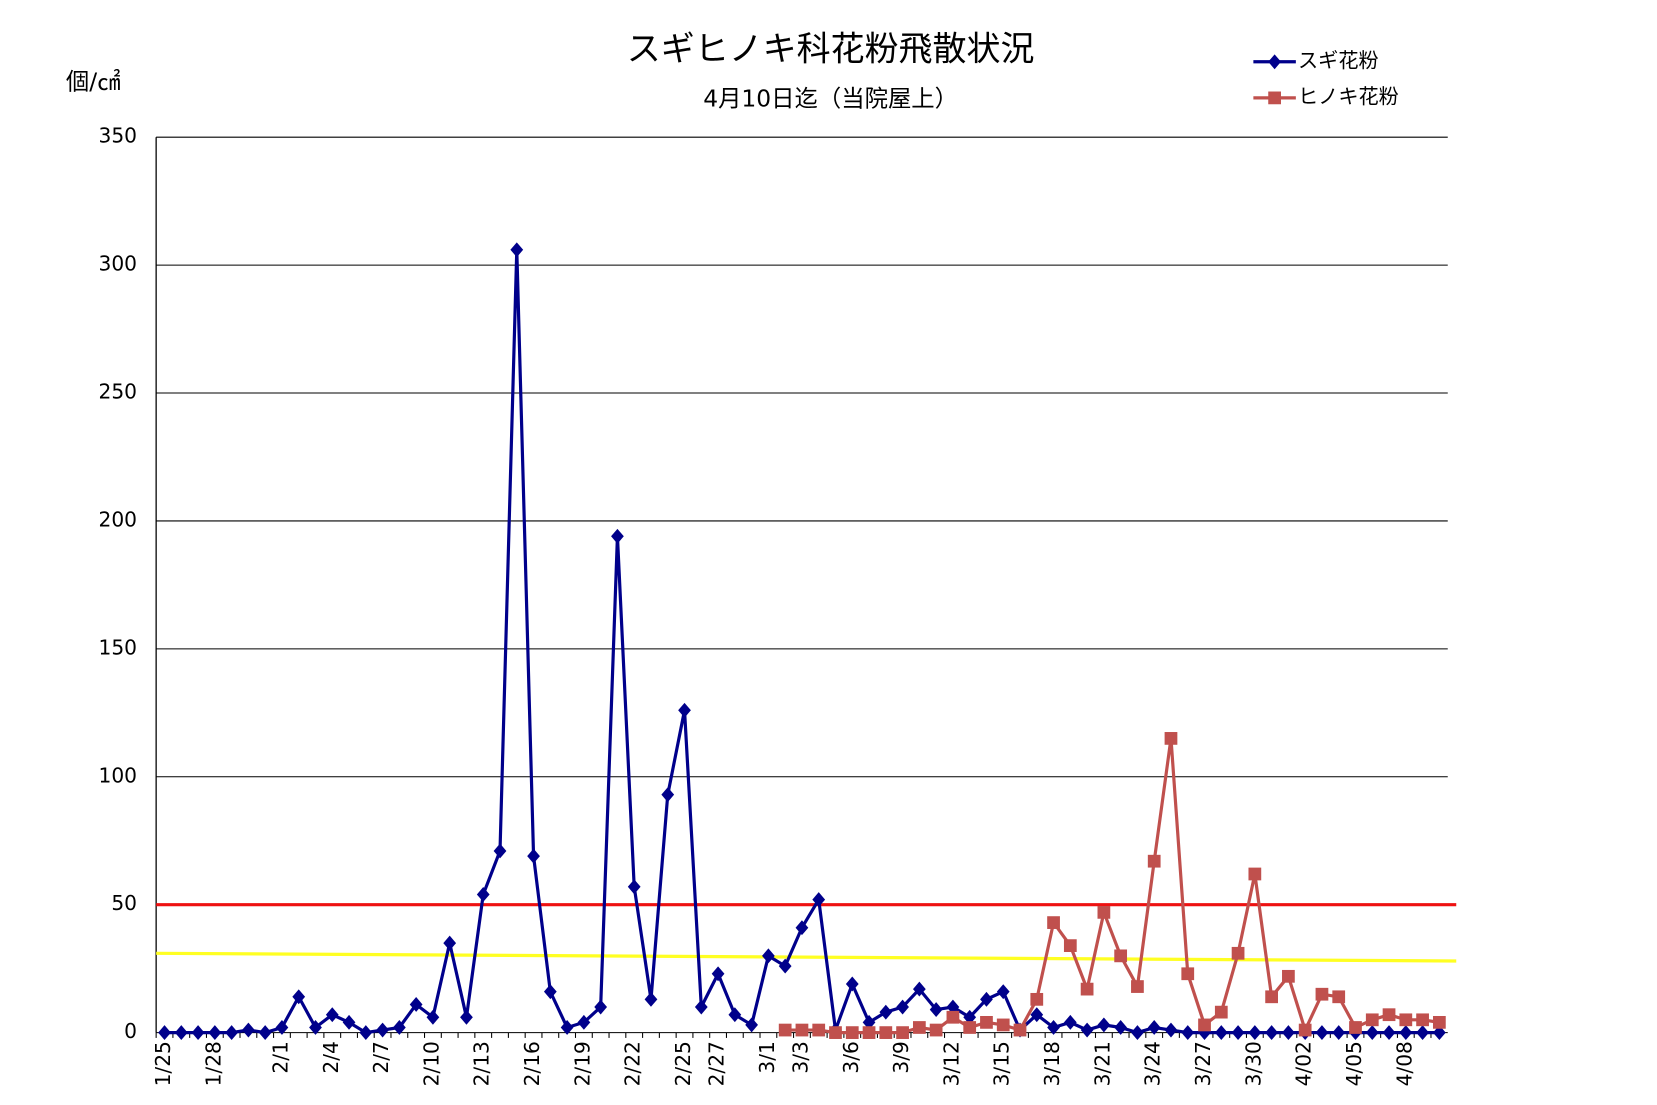 The height and width of the screenshot is (1105, 1657). I want to click on x-tick-label: 2/7, so click(381, 1057).